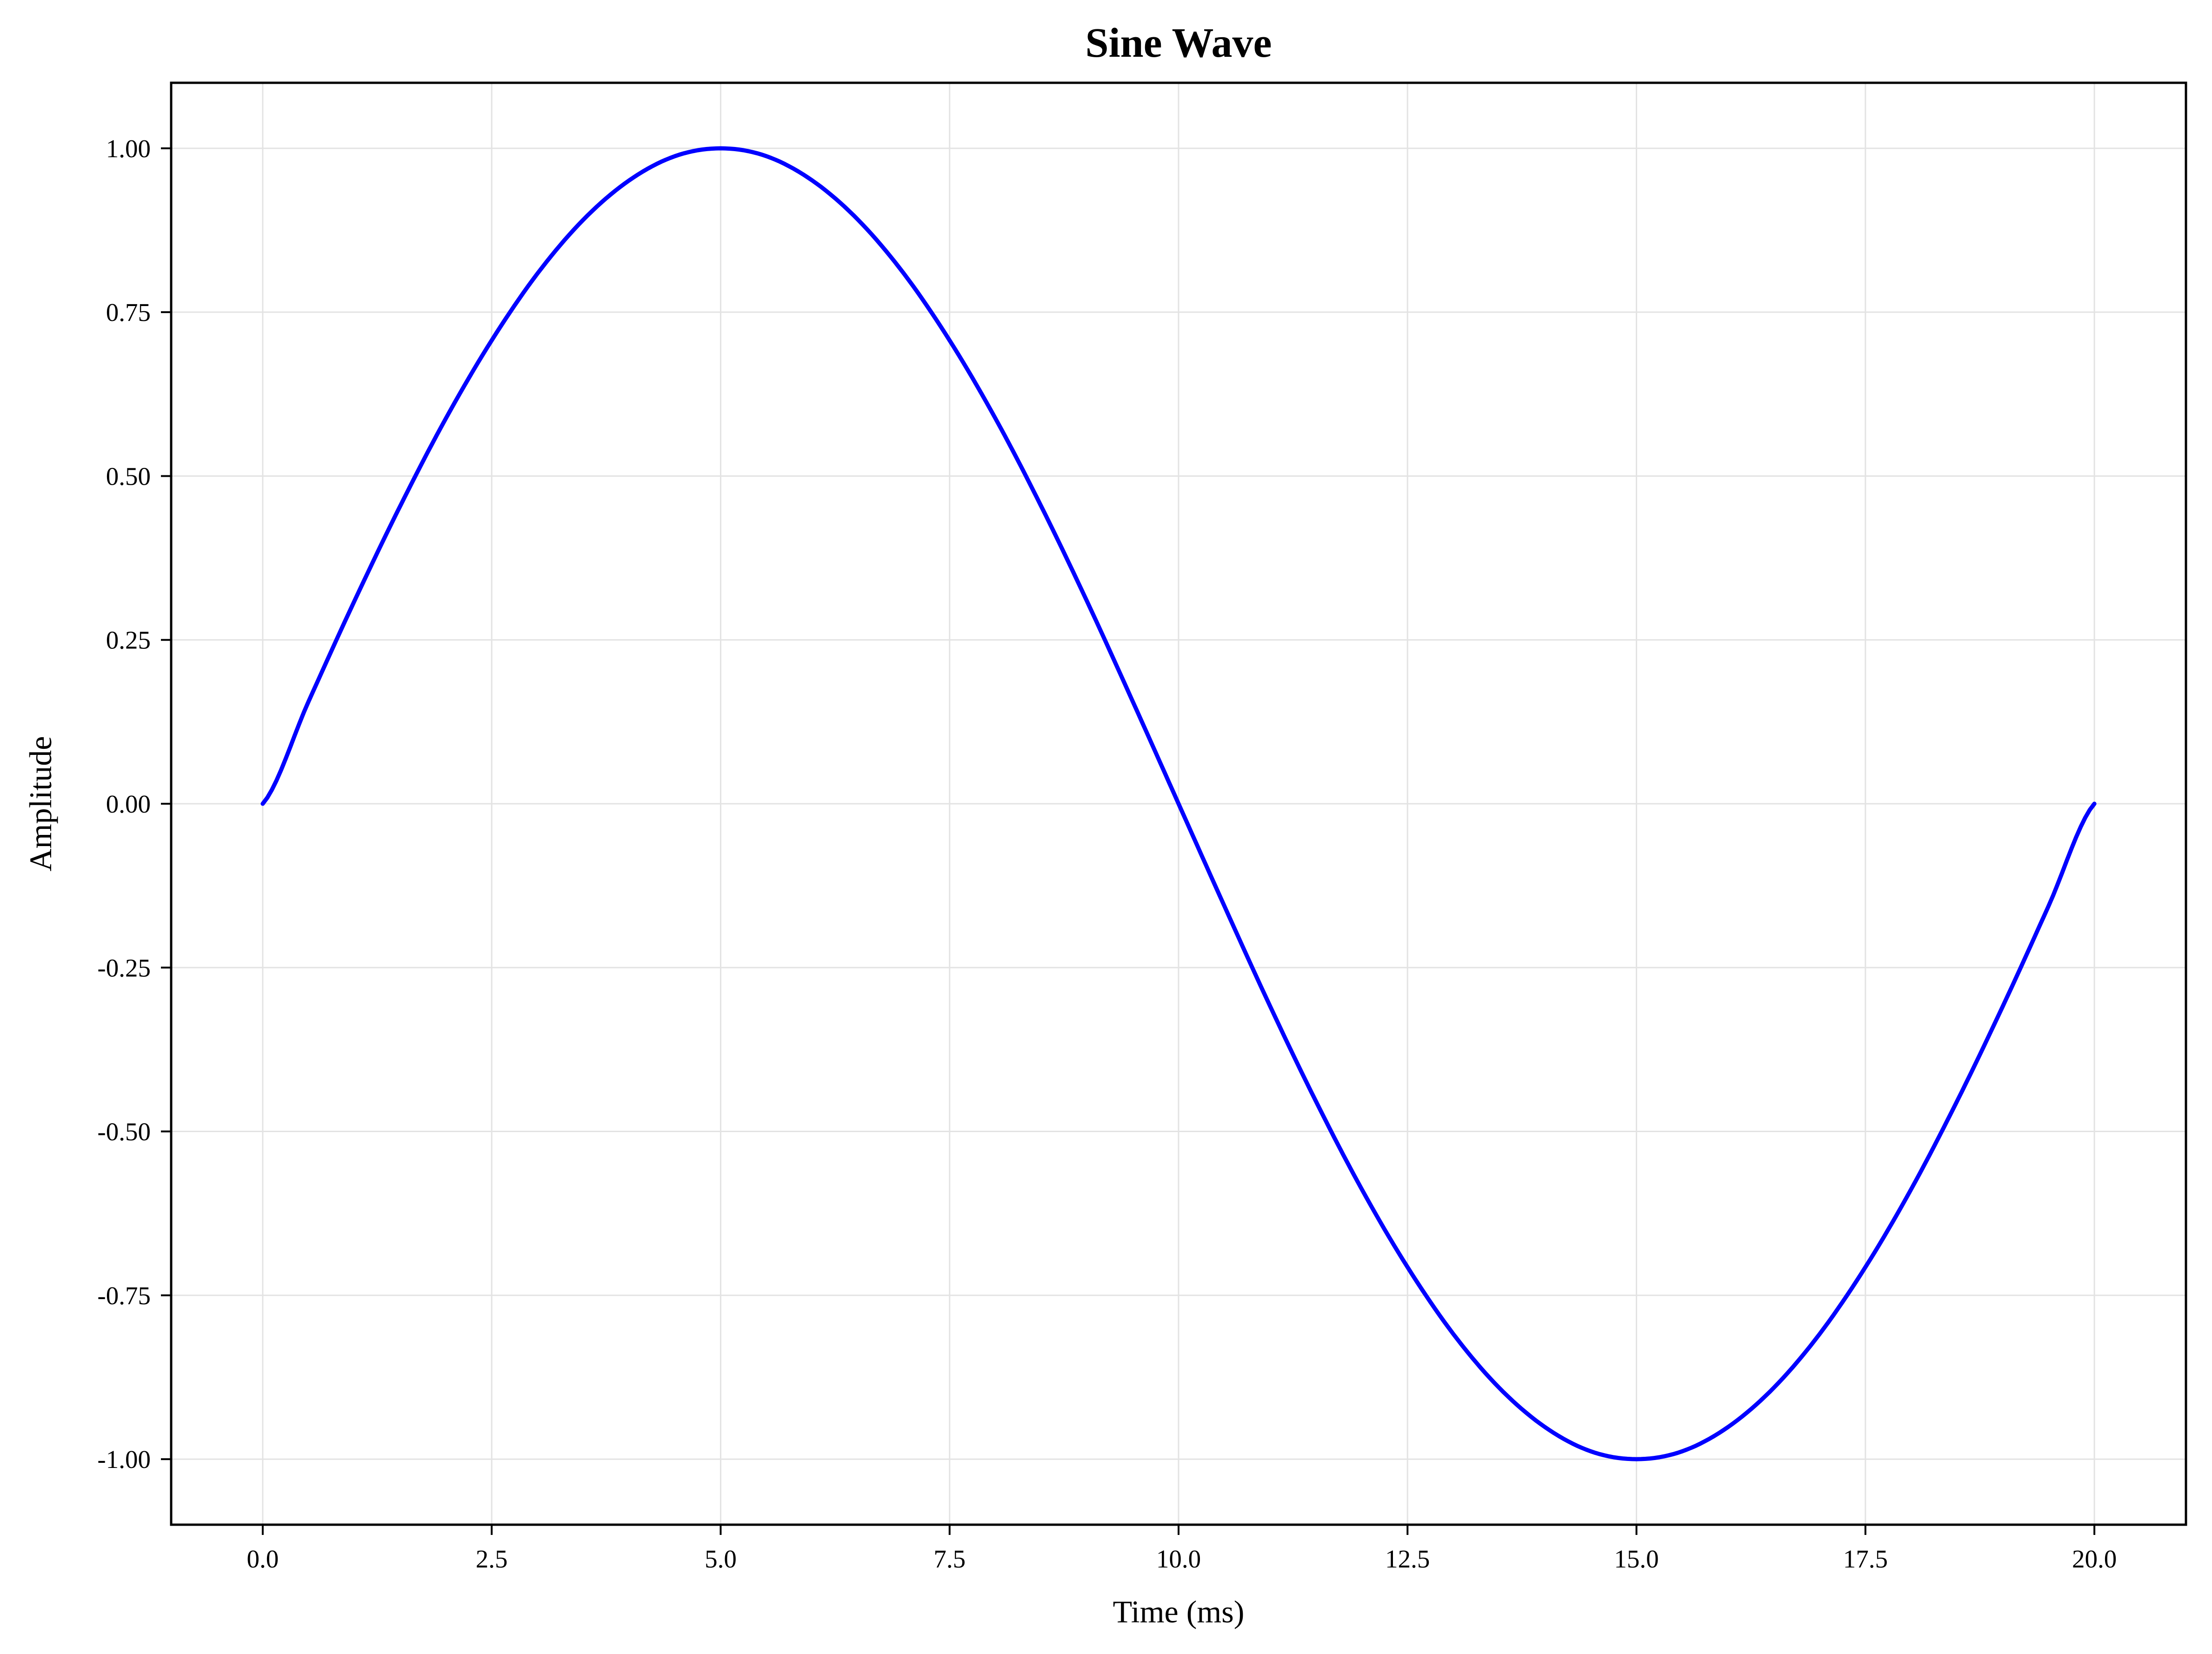 Image resolution: width=2212 pixels, height=1654 pixels. What do you see at coordinates (1407, 1559) in the screenshot?
I see `x-tick-label: 12.5` at bounding box center [1407, 1559].